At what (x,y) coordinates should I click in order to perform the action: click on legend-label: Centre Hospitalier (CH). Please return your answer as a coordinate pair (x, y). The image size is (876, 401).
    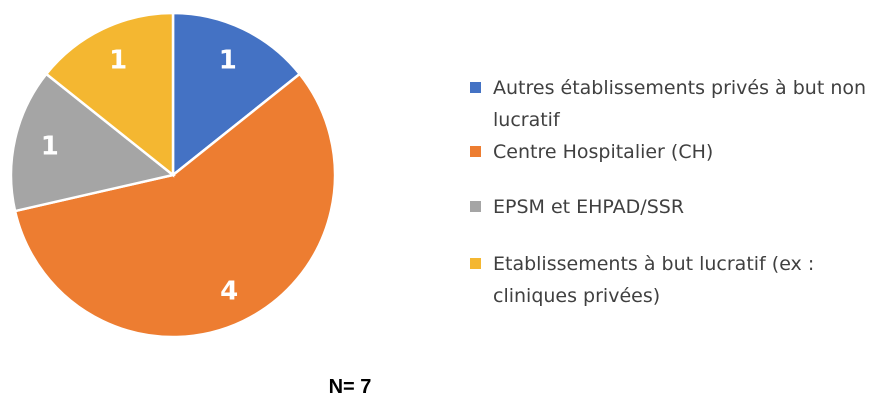
    Looking at the image, I should click on (603, 152).